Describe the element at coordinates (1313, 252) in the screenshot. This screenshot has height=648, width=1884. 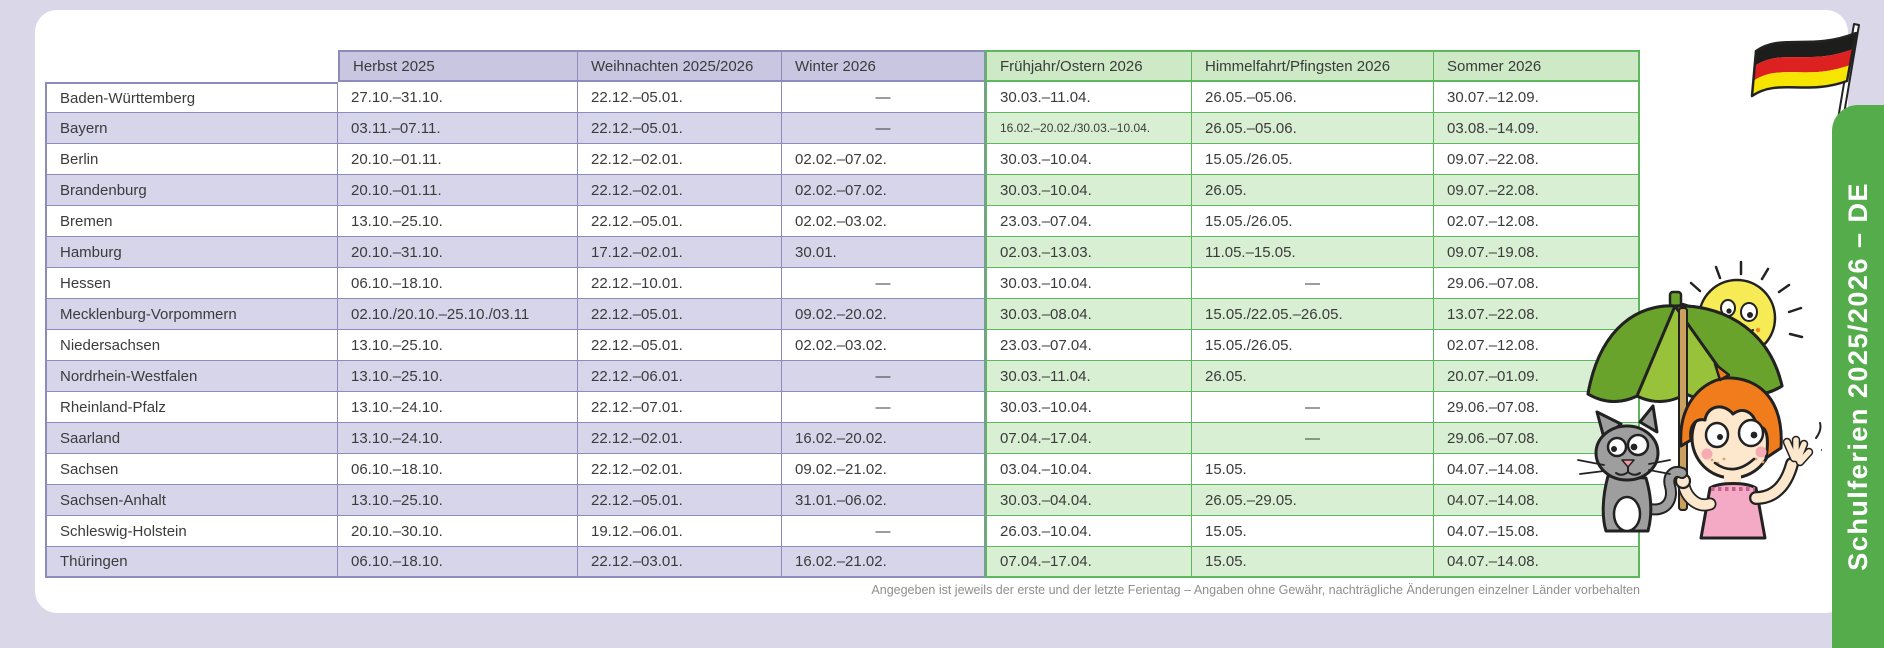
I see `holiday-date-cell: 11.05.–15.05.` at that location.